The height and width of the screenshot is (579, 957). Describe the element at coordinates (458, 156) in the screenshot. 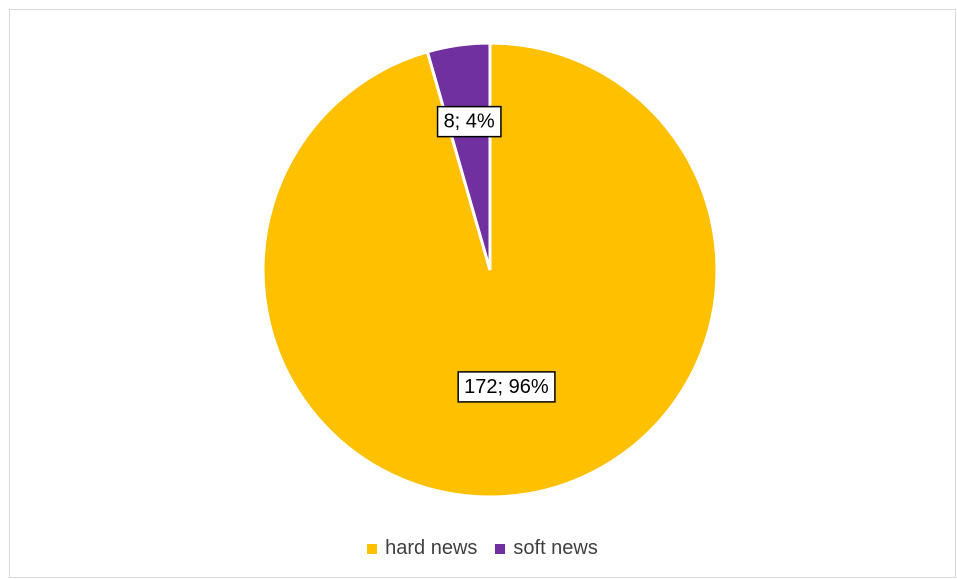

I see `pie-slice-soft-news` at that location.